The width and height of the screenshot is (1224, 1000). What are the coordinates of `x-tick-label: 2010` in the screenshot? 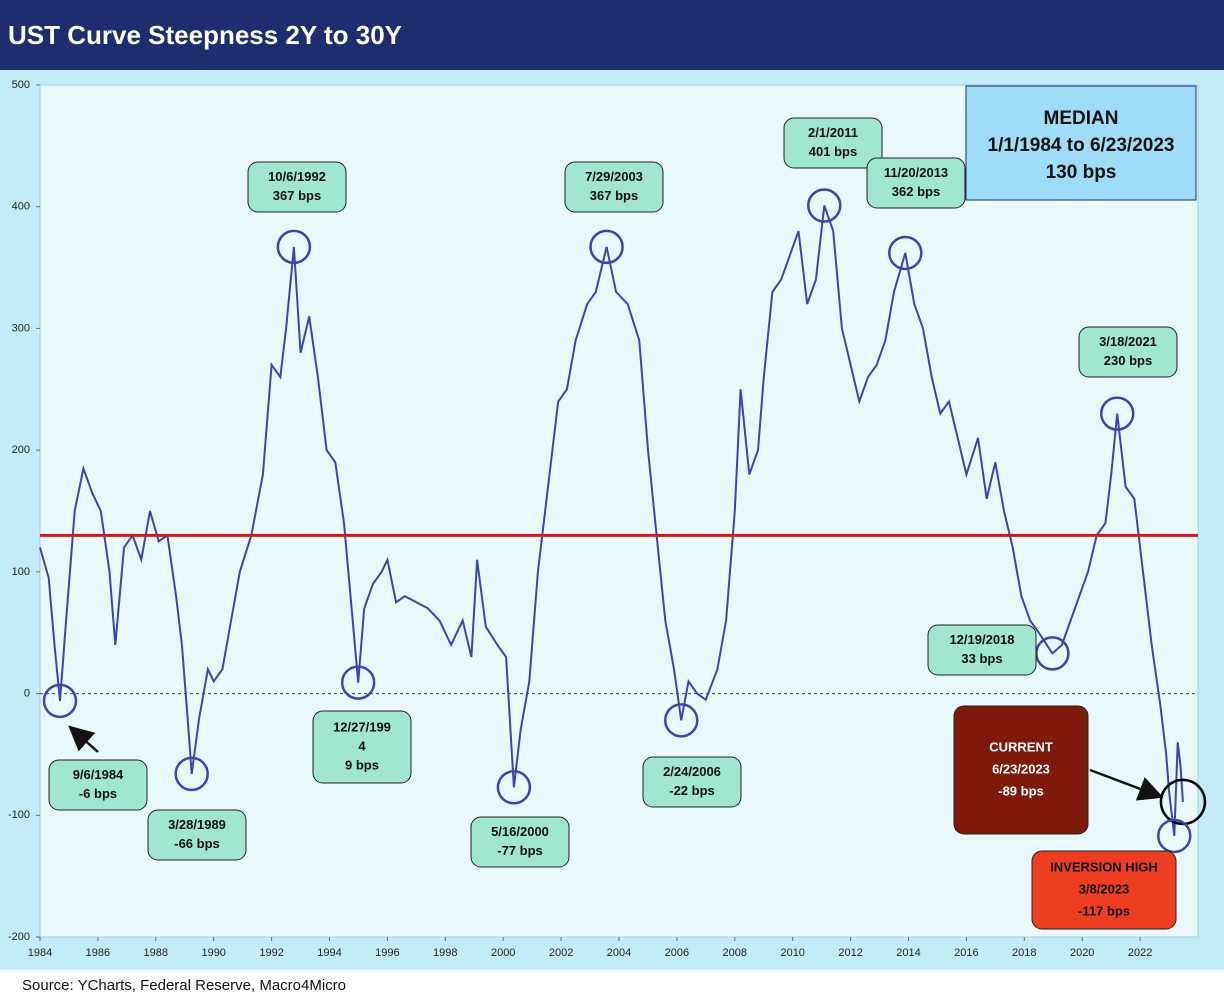 It's located at (792, 953).